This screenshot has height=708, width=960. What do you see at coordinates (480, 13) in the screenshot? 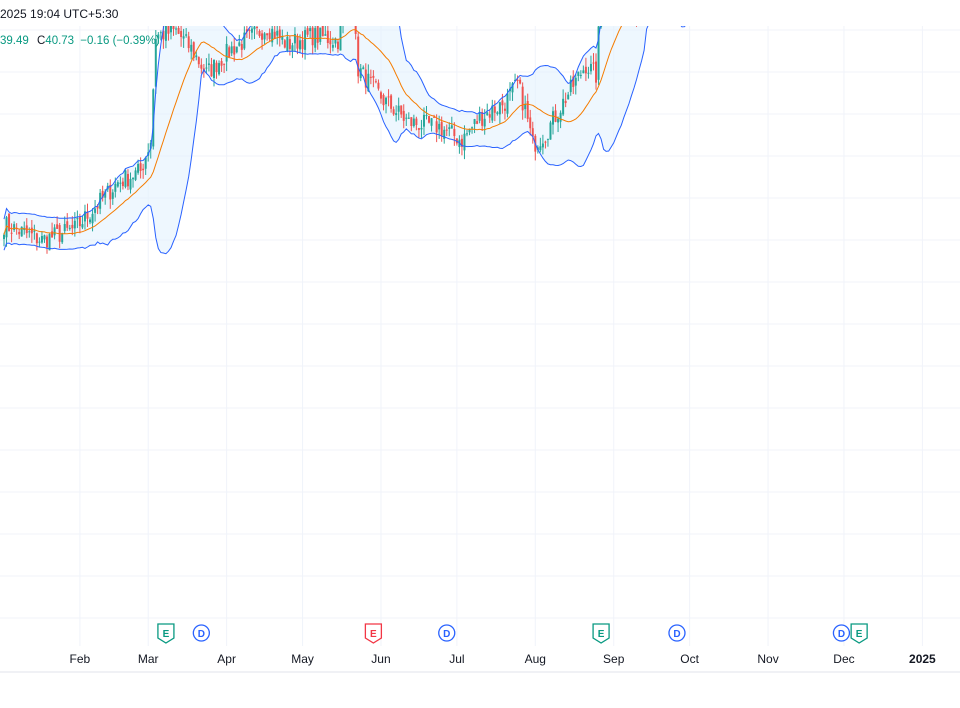
I see `chart-header: 2025 19:04 UTC+5:30` at bounding box center [480, 13].